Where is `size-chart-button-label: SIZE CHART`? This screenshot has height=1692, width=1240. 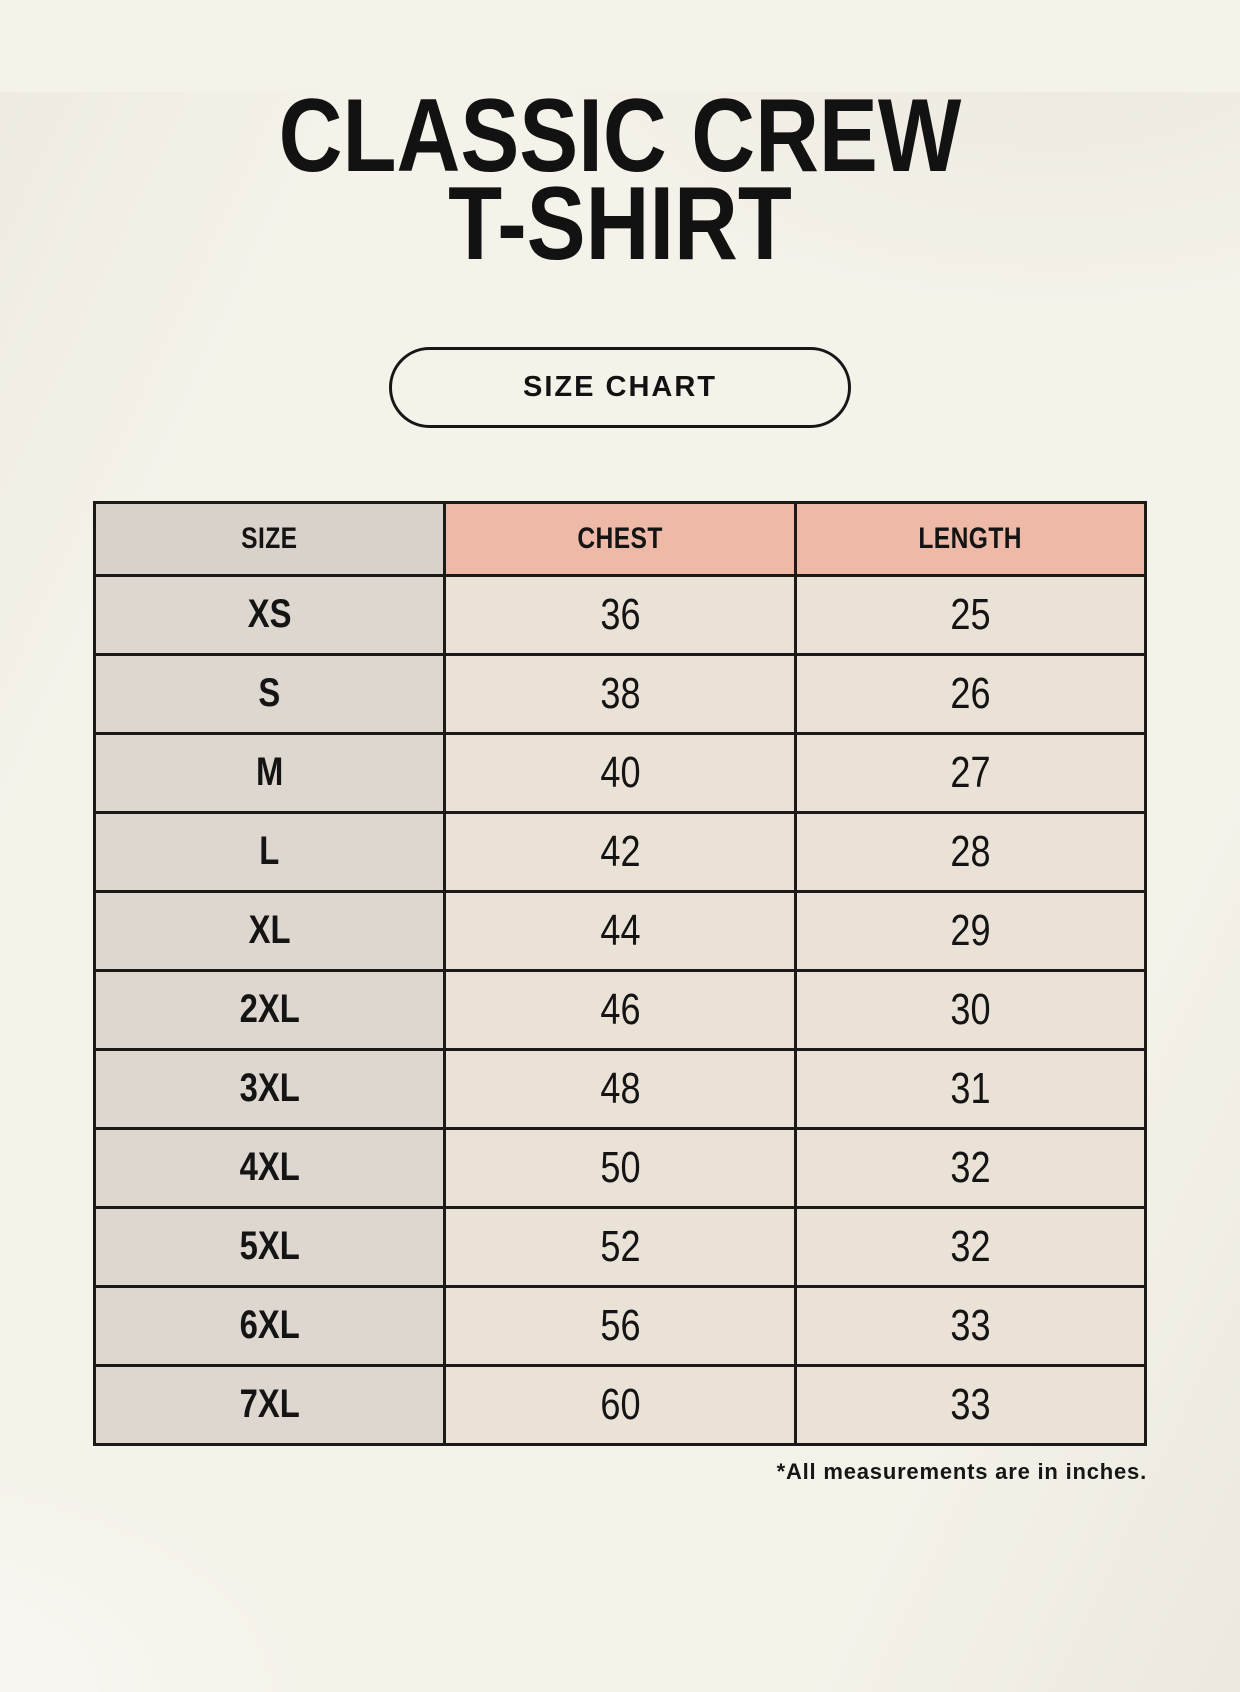
size-chart-button-label: SIZE CHART is located at coordinates (620, 386).